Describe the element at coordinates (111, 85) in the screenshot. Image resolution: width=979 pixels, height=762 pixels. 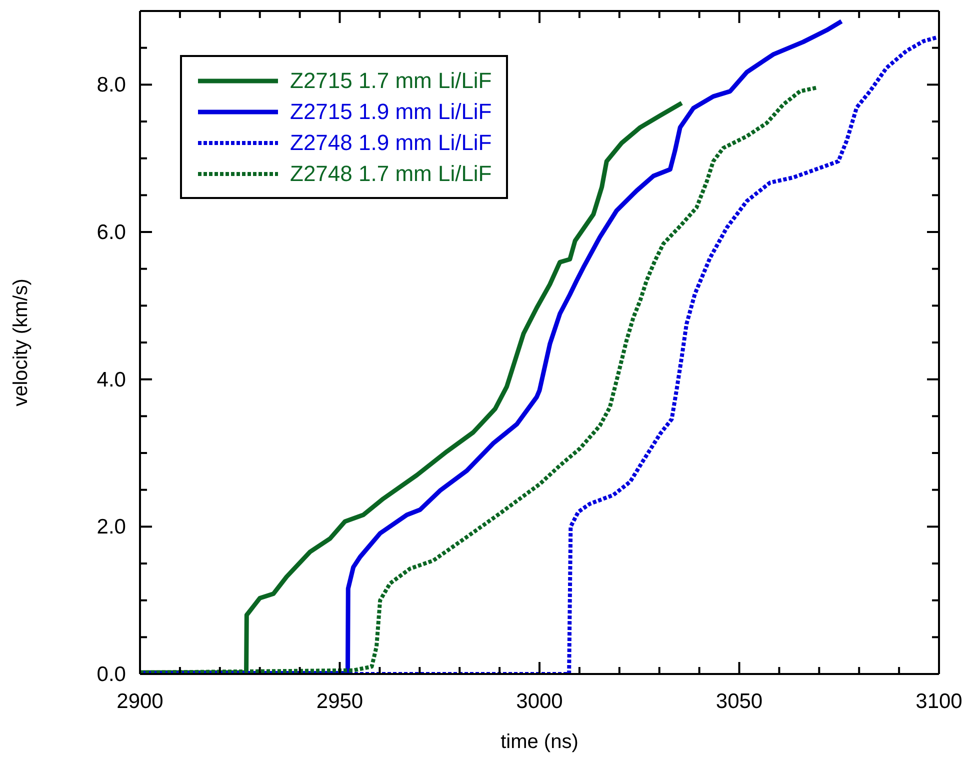
I see `y-tick-label: 8.0` at that location.